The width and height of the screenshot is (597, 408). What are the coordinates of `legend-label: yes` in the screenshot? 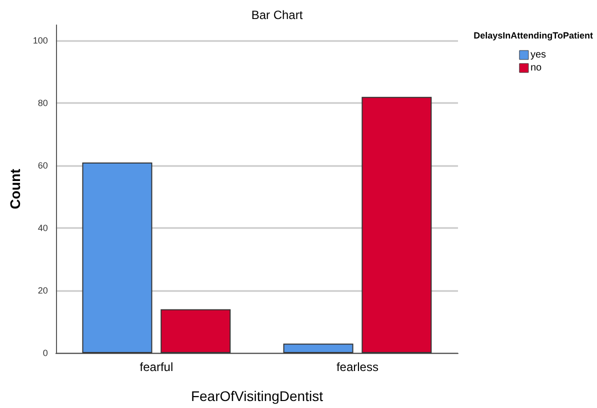 It's located at (538, 55).